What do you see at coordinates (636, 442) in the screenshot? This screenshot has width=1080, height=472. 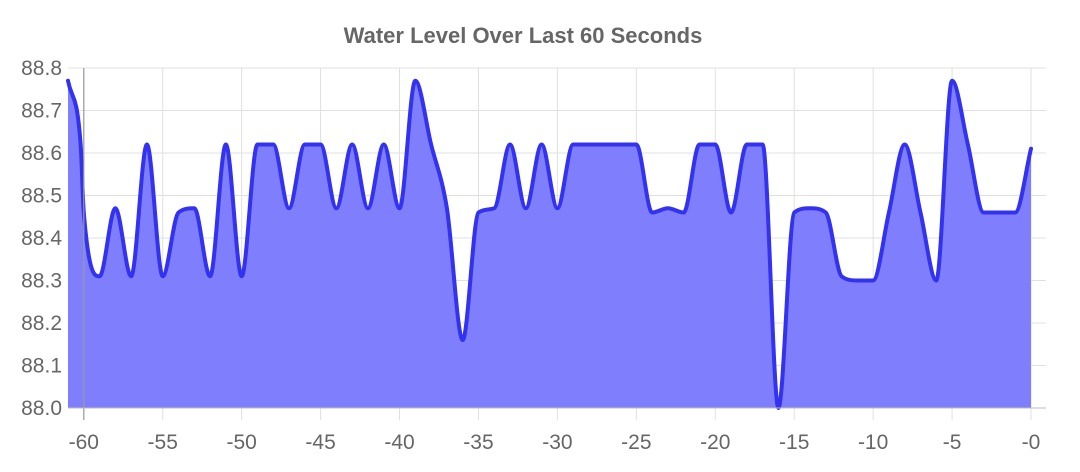 I see `x-tick-label: -25` at bounding box center [636, 442].